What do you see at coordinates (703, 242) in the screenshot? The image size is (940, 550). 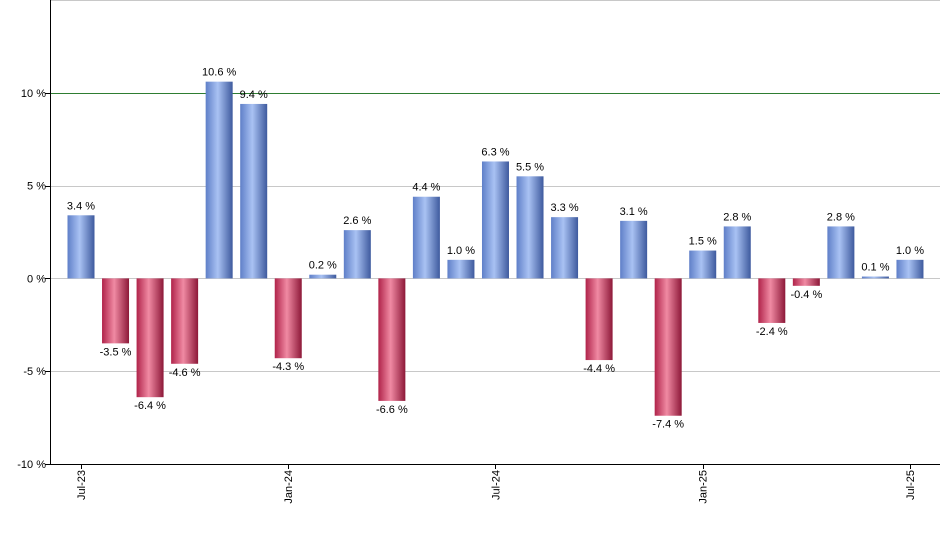 I see `data-label: 1.5 %` at bounding box center [703, 242].